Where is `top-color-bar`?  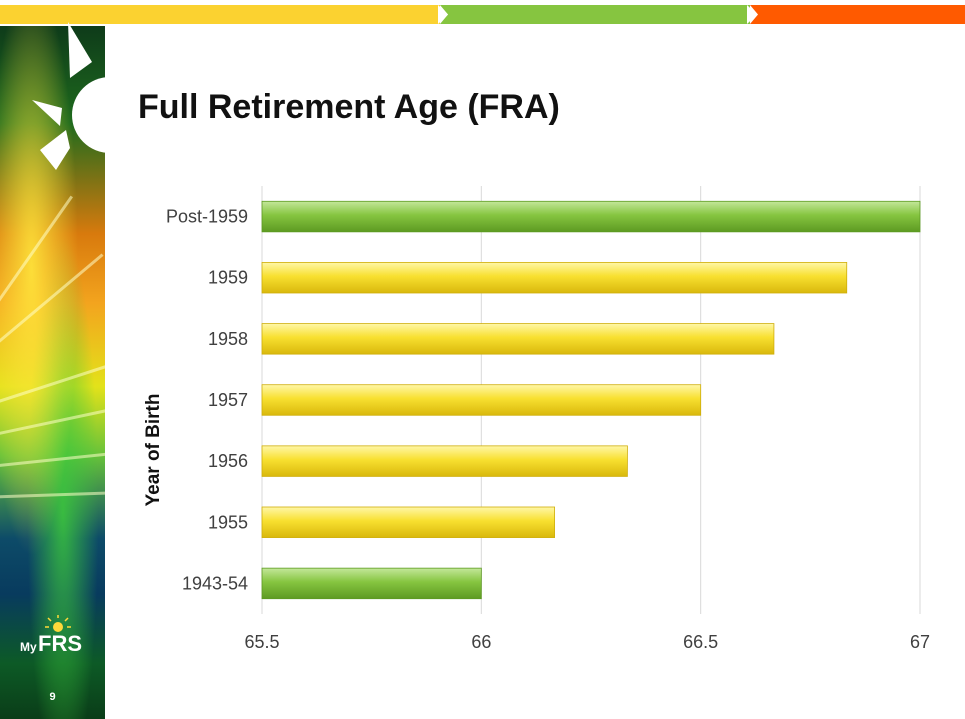 top-color-bar is located at coordinates (482, 13).